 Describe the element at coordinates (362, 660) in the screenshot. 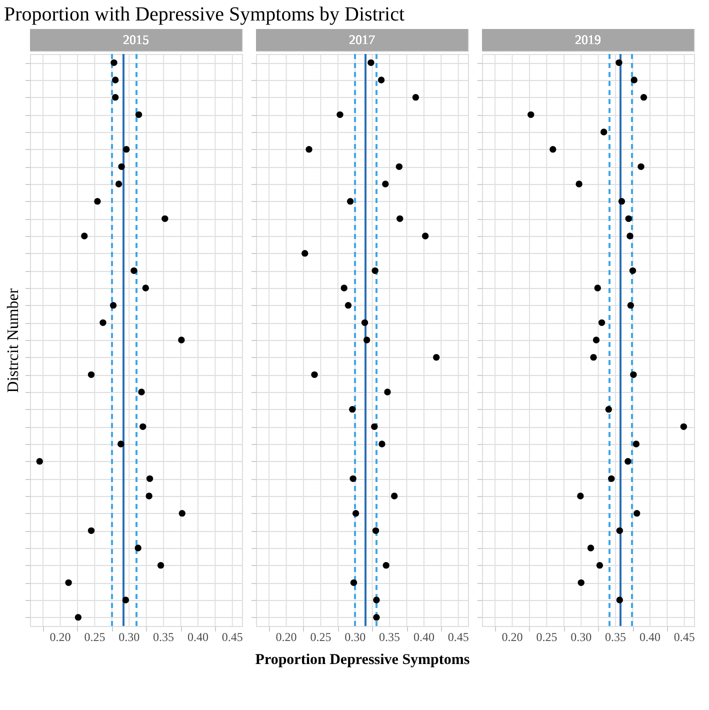

I see `x-axis-title: Proportion Depressive Symptoms` at that location.